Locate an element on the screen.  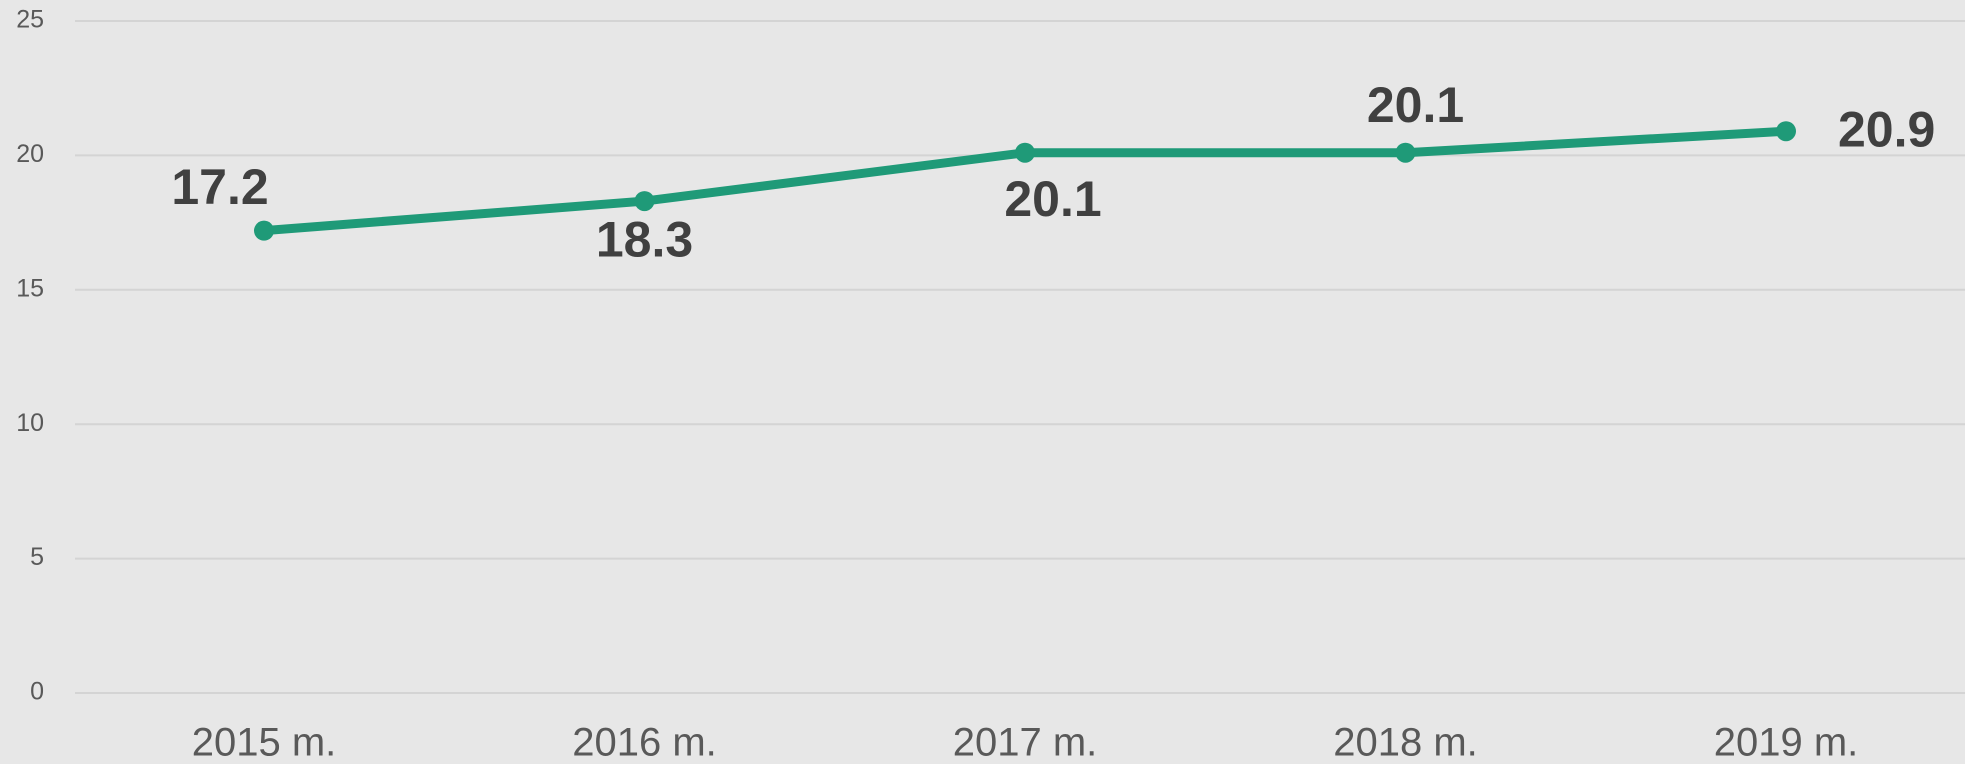
data-label: 18.3 is located at coordinates (644, 239).